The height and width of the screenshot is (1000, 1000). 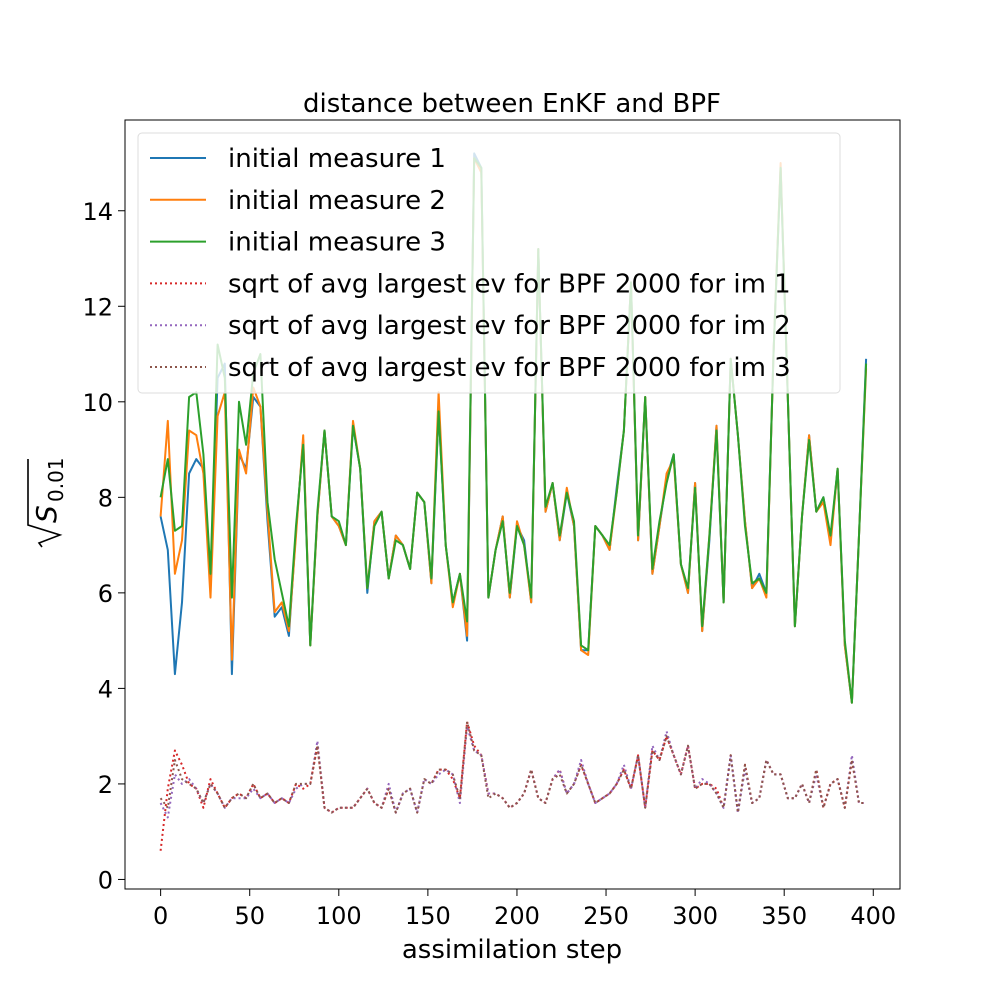 What do you see at coordinates (160, 916) in the screenshot?
I see `x-tick-label-0: 0` at bounding box center [160, 916].